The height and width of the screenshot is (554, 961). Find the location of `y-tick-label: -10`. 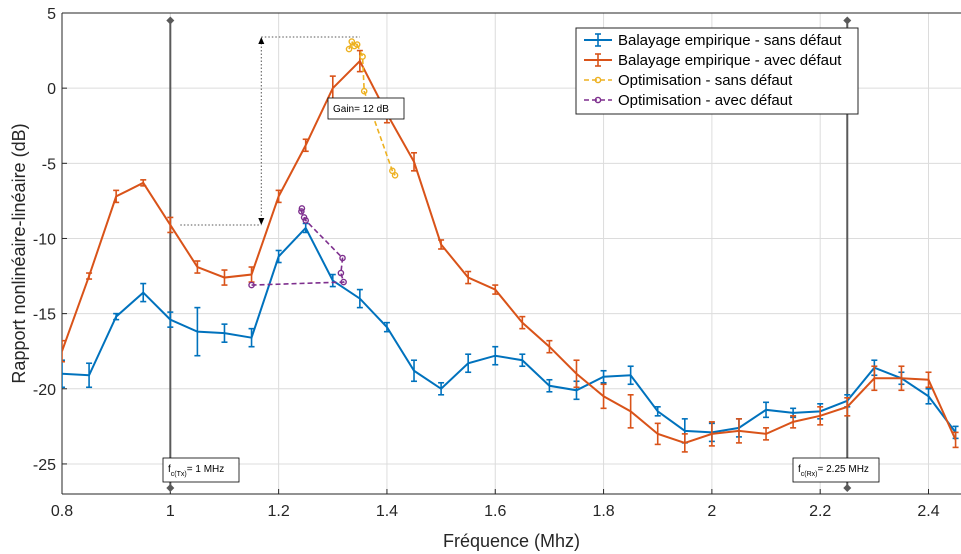

y-tick-label: -10 is located at coordinates (44, 239).